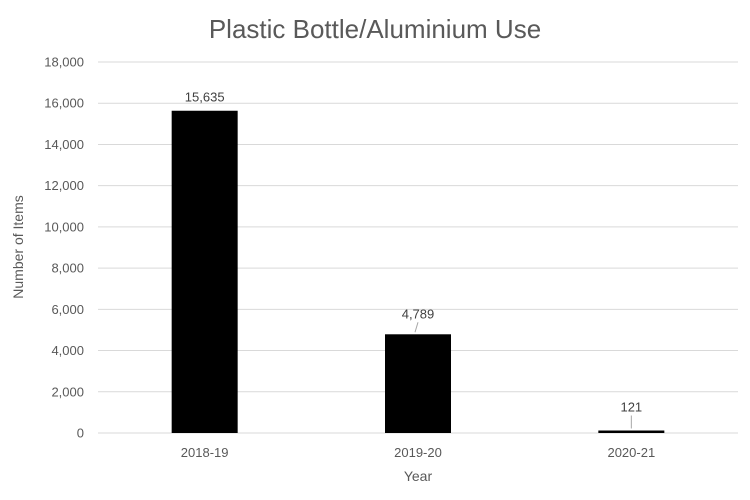  What do you see at coordinates (375, 29) in the screenshot?
I see `chart-title: Plastic Bottle/Aluminium Use` at bounding box center [375, 29].